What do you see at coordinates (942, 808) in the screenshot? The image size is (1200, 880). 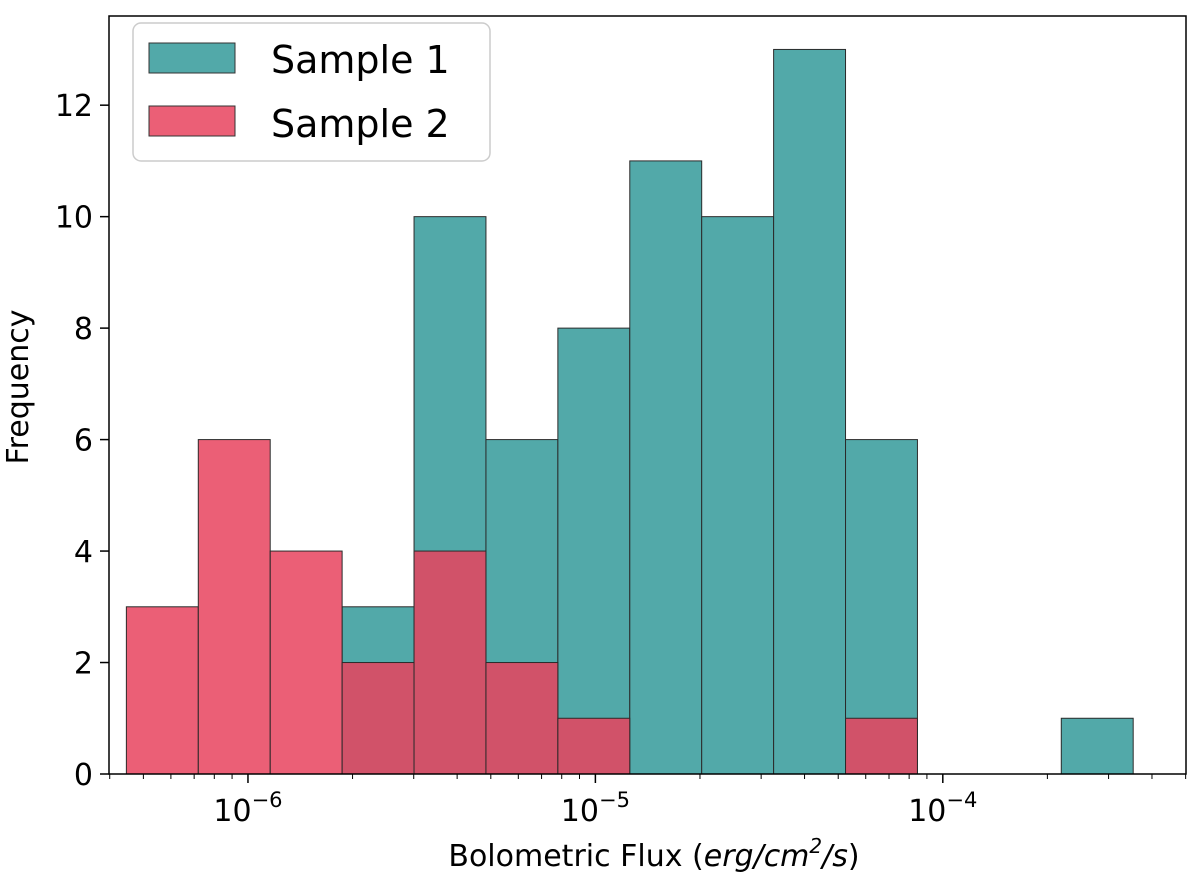 I see `x-tick-label: 10⁻⁴` at bounding box center [942, 808].